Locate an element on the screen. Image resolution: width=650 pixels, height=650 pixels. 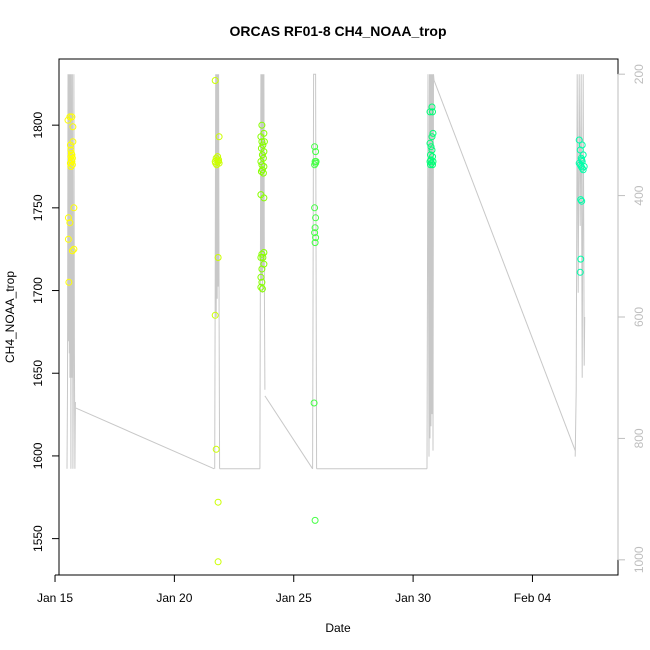
x-tick-label: Jan 15 is located at coordinates (55, 598).